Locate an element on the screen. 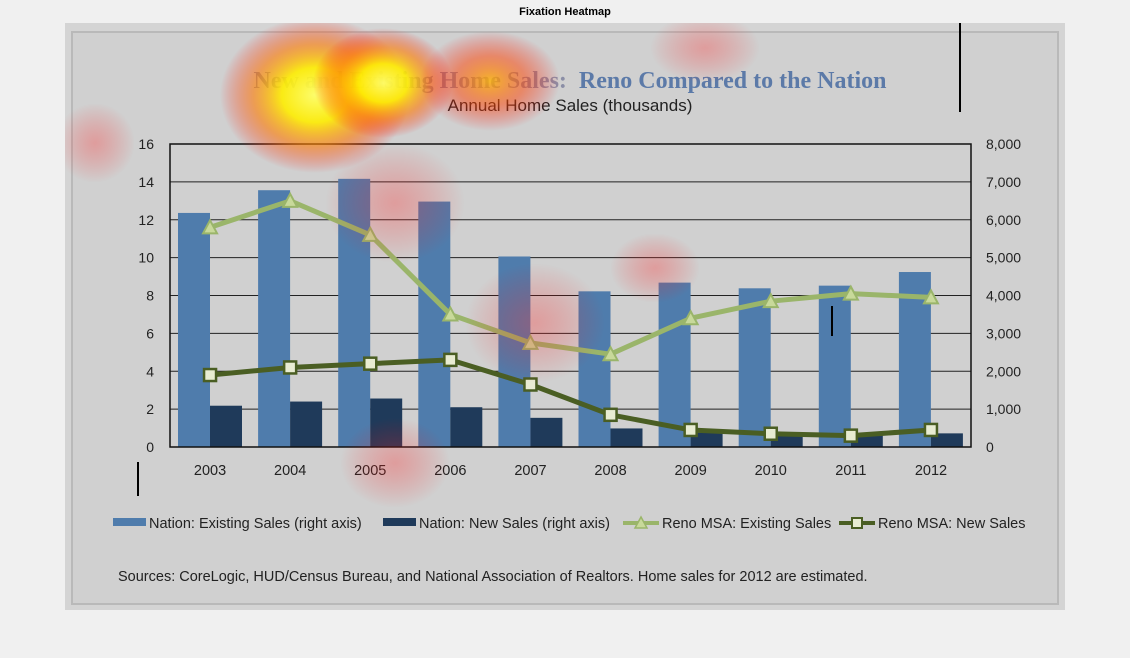 This screenshot has width=1130, height=658. y-tick-label-left: 12 is located at coordinates (146, 220).